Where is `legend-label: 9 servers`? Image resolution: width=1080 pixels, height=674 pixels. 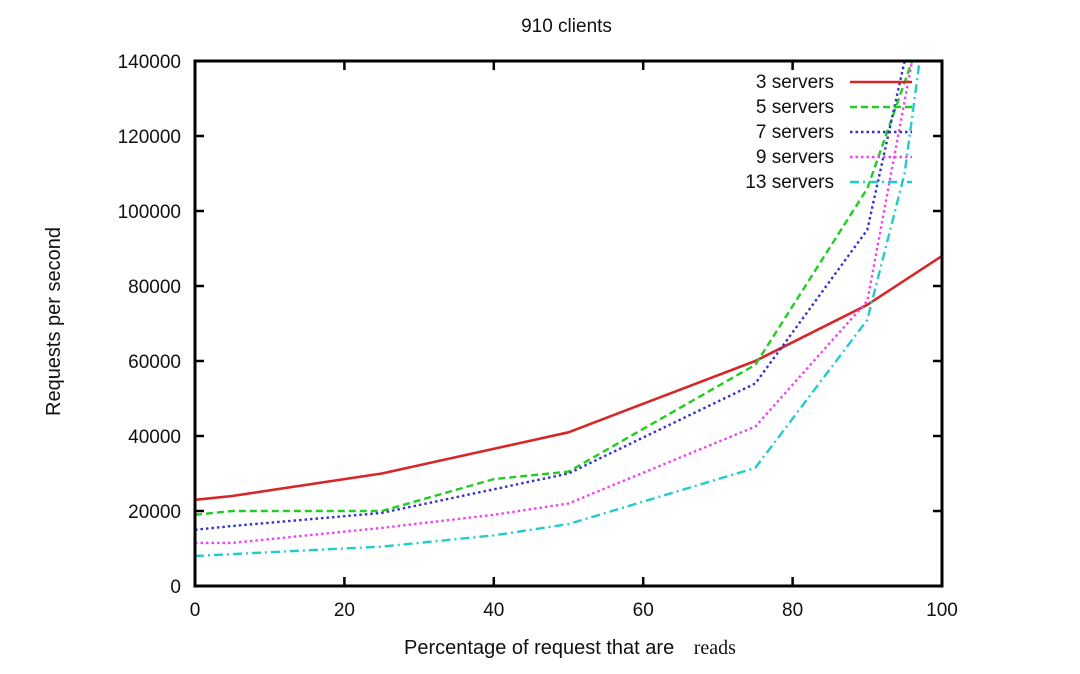
legend-label: 9 servers is located at coordinates (795, 157).